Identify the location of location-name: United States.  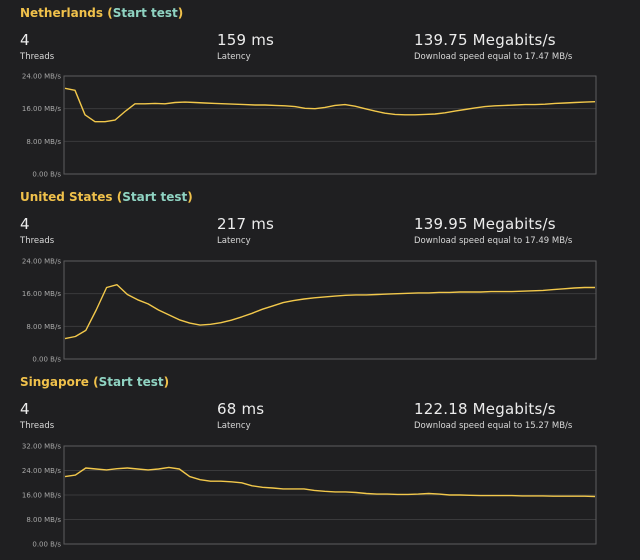
(66, 197).